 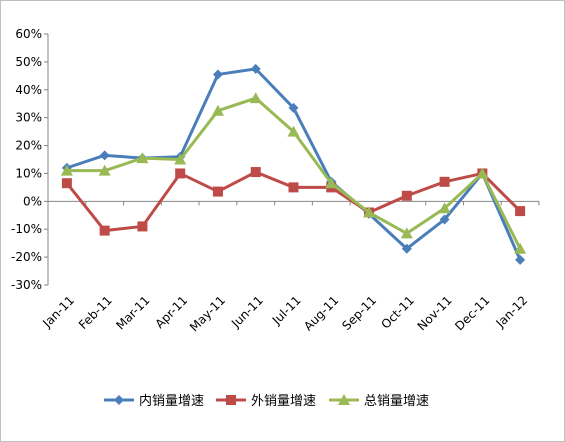 What do you see at coordinates (396, 401) in the screenshot?
I see `legend-label: 总销量增速` at bounding box center [396, 401].